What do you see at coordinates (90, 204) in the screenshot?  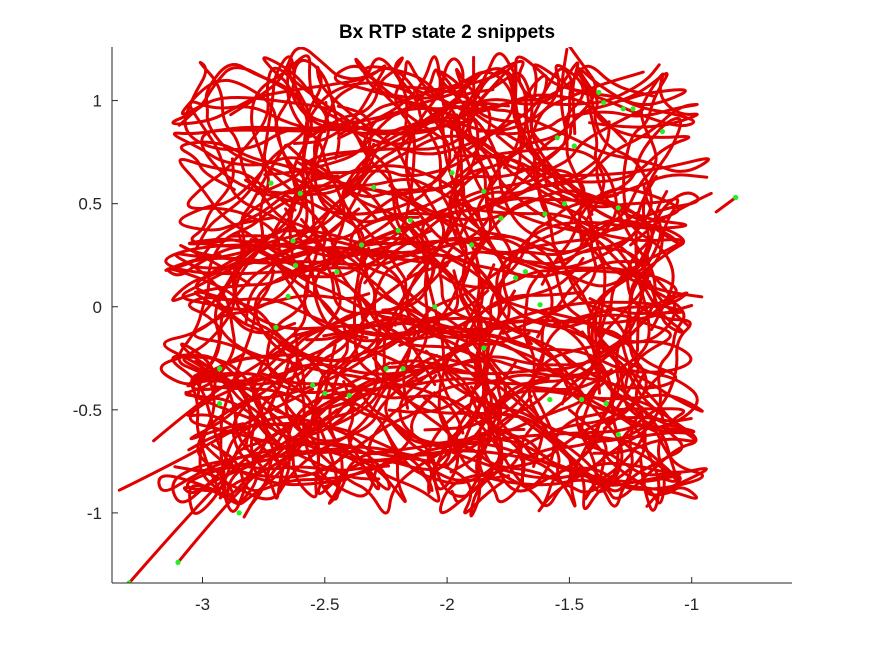 I see `y-tick-label: 0.5` at bounding box center [90, 204].